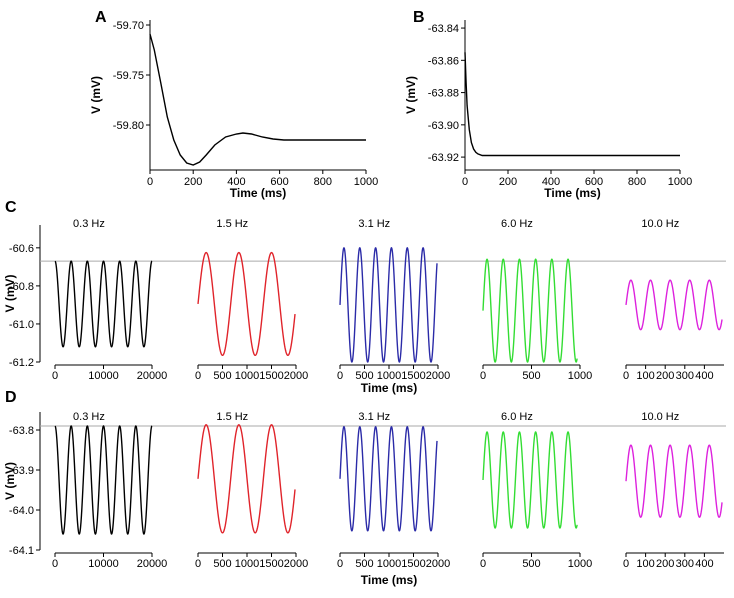 Image resolution: width=734 pixels, height=598 pixels. I want to click on y-tick-label: -60.6, so click(21, 249).